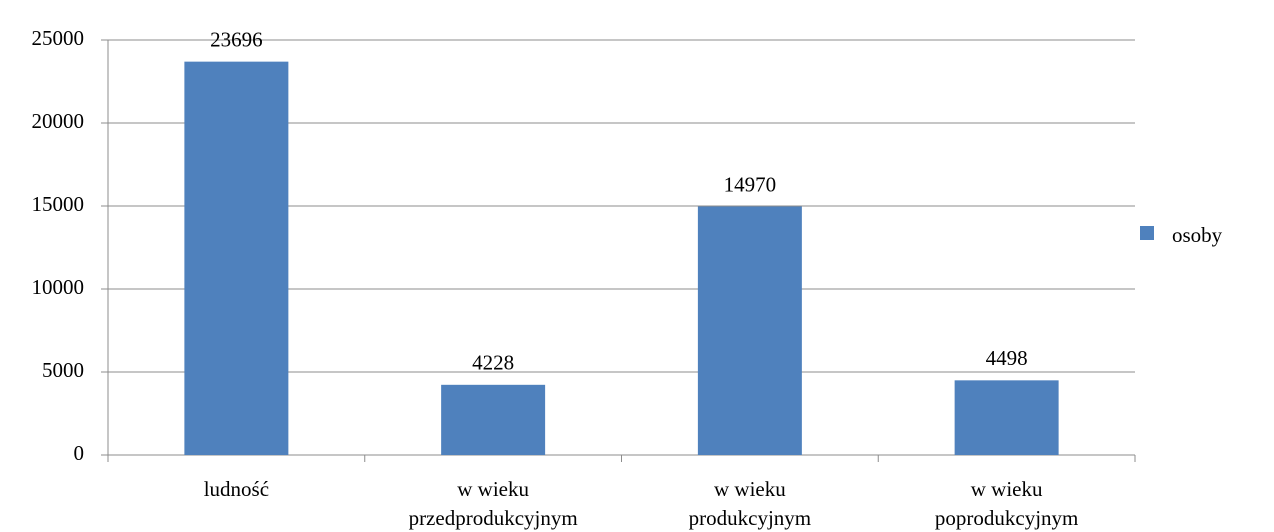 The width and height of the screenshot is (1274, 532). I want to click on x-tick-label: w wieku poprodukcyjnym, so click(1006, 503).